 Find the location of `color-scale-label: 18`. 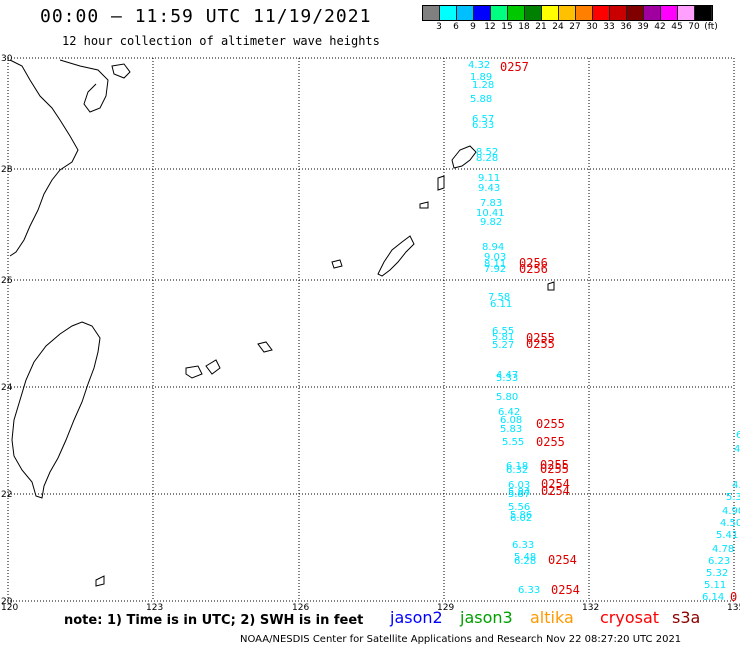

color-scale-label: 18 is located at coordinates (524, 27).